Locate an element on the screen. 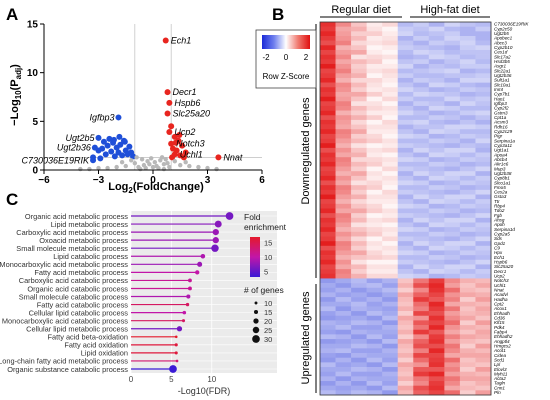  heatmap-gene-label: Ugt2b36 is located at coordinates (503, 75).